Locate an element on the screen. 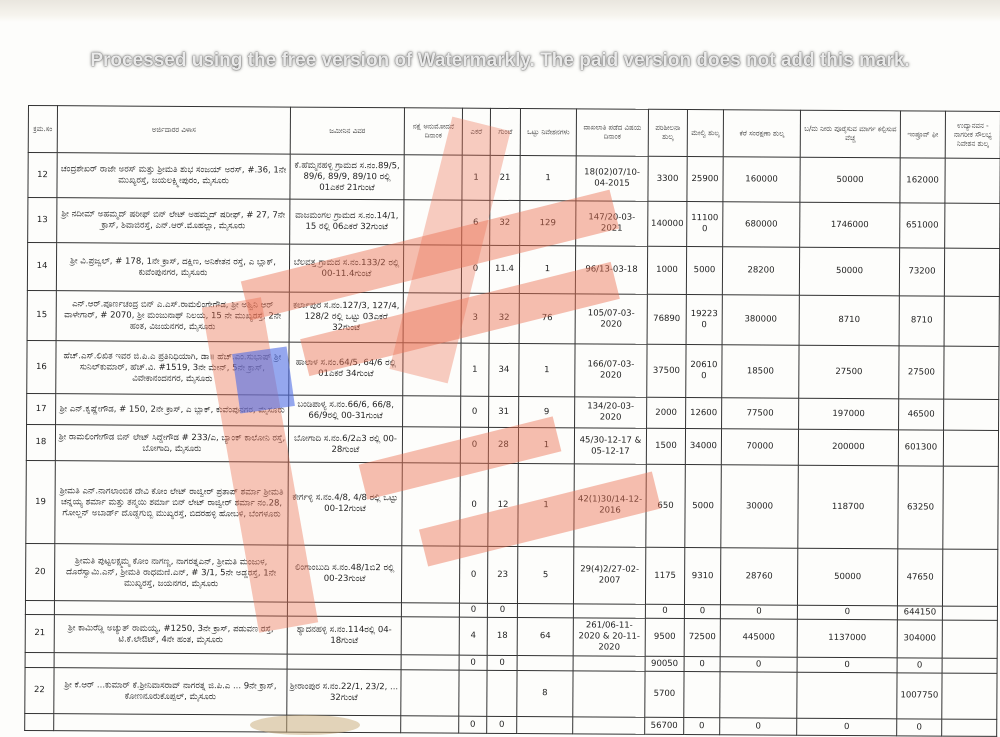 The width and height of the screenshot is (1000, 737). cell-document-date: 29(4)2/27-02-2007 is located at coordinates (609, 575).